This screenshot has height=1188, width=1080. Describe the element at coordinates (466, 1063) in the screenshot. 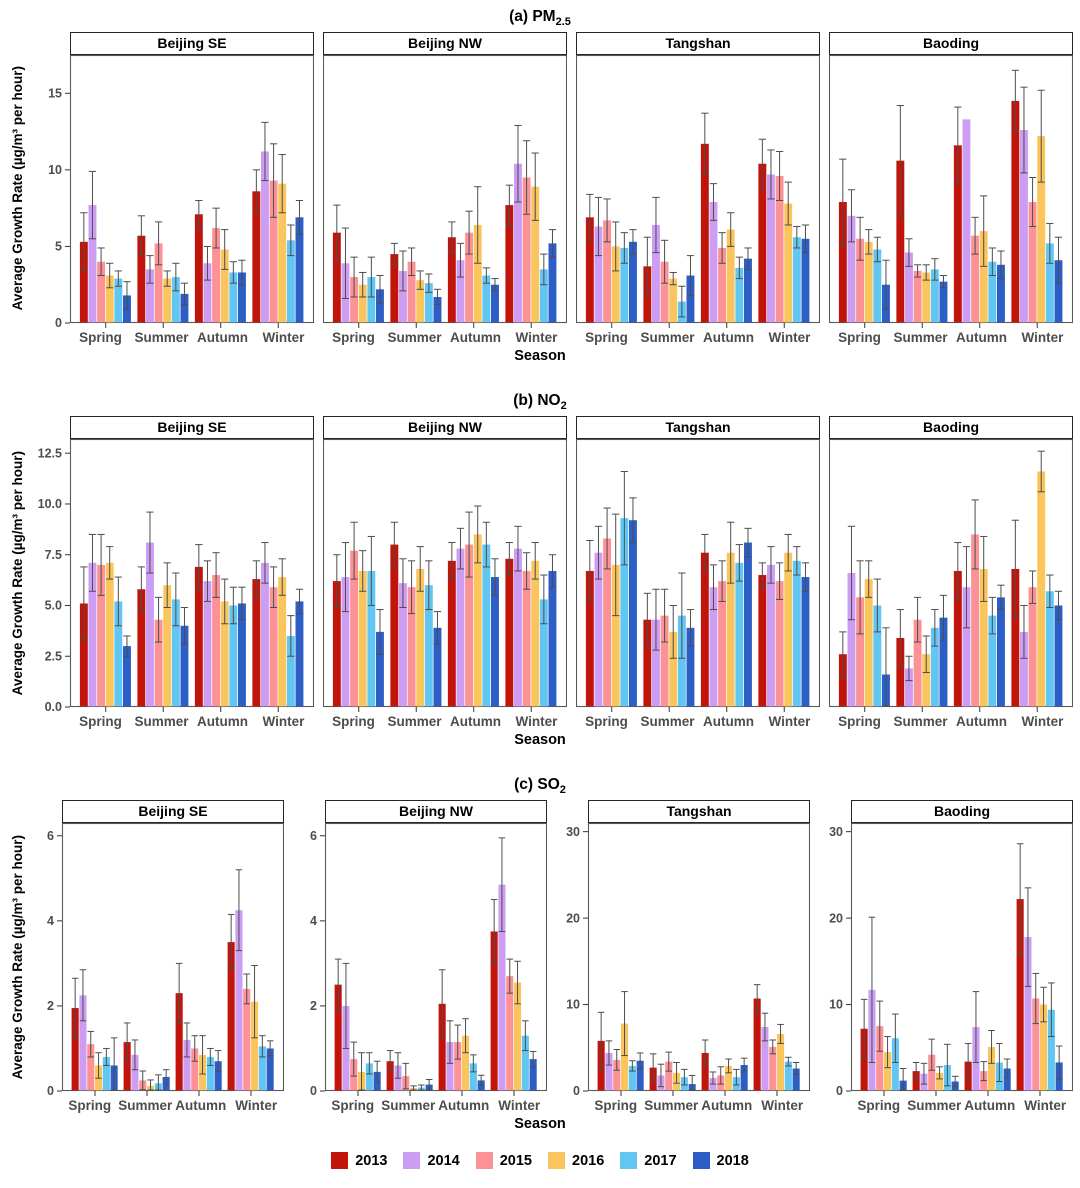

I see `bar-beijing-nw-autumn-2016` at that location.